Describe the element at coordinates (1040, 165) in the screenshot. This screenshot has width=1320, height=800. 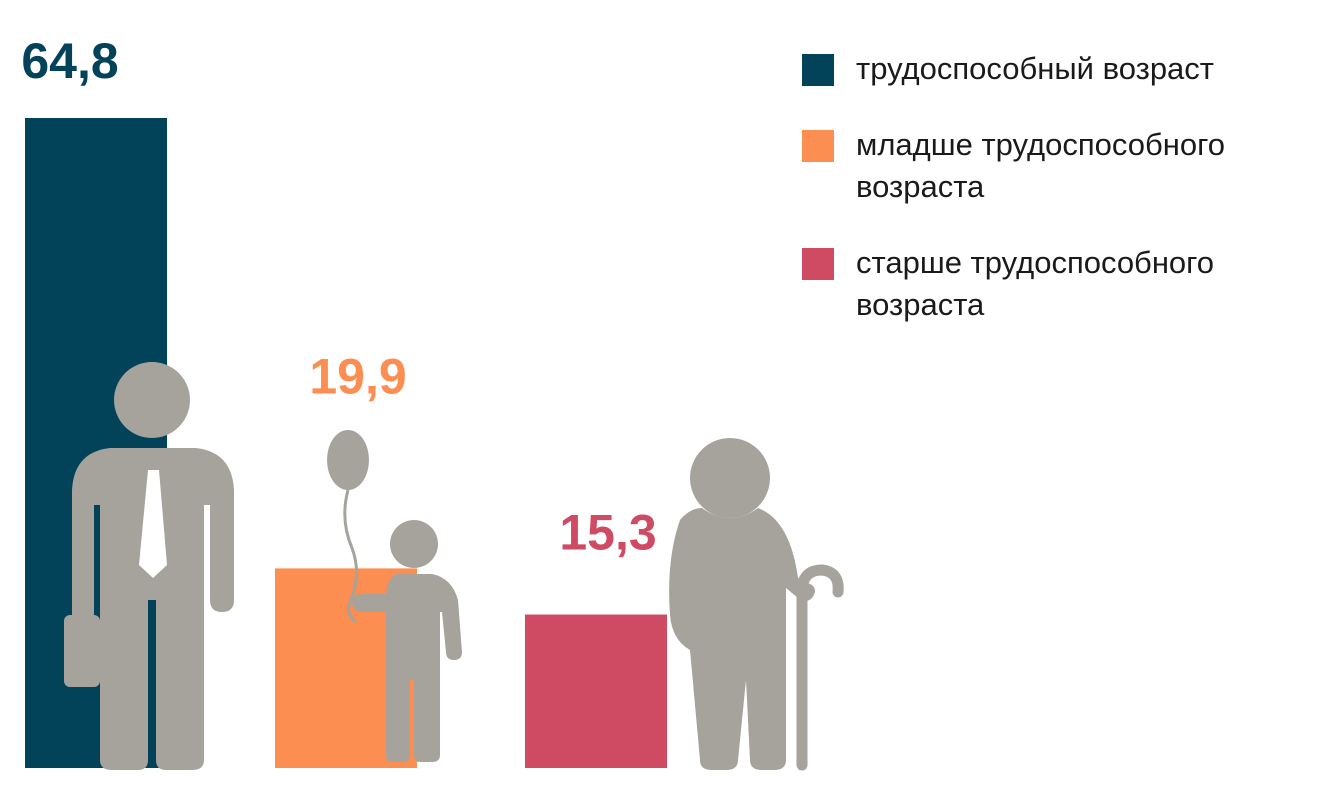
I see `legend-label: младше трудоспособного возраста` at that location.